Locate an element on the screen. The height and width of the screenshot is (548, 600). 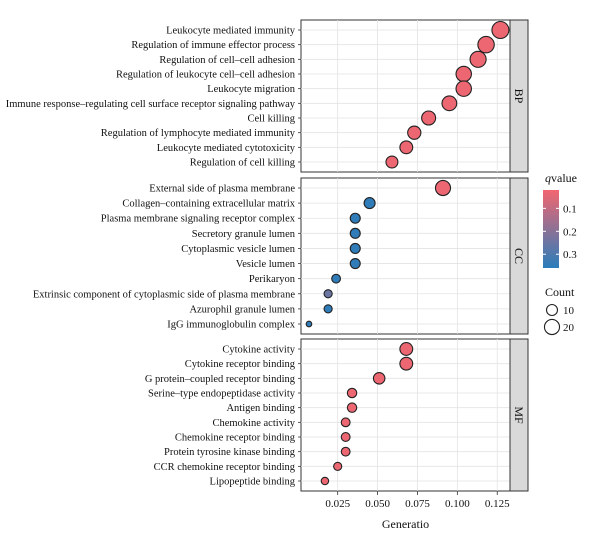
qvalue-legend: qvalue 0.1 0.2 0.3 is located at coordinates (560, 219).